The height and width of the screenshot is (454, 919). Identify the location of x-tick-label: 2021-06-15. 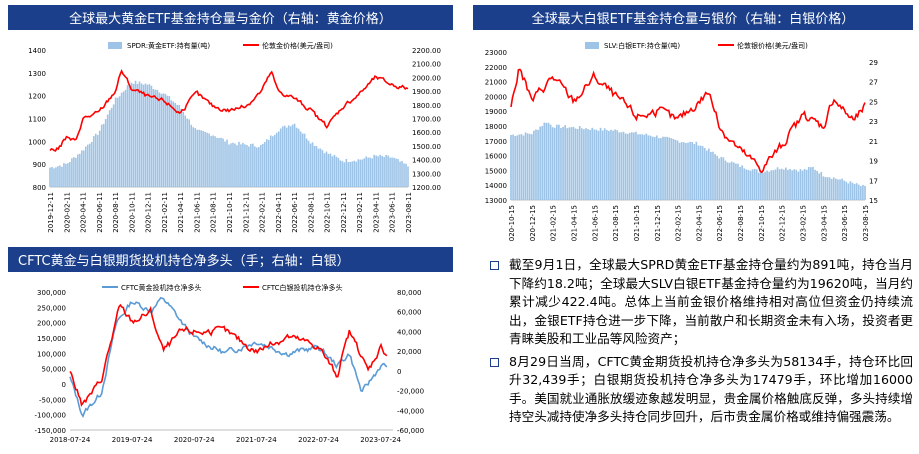
(595, 223).